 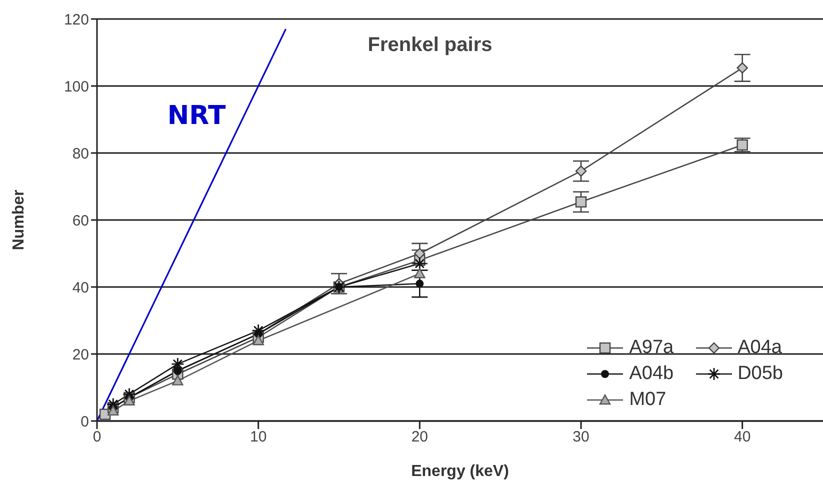 What do you see at coordinates (430, 45) in the screenshot?
I see `text: Frenkel pairs` at bounding box center [430, 45].